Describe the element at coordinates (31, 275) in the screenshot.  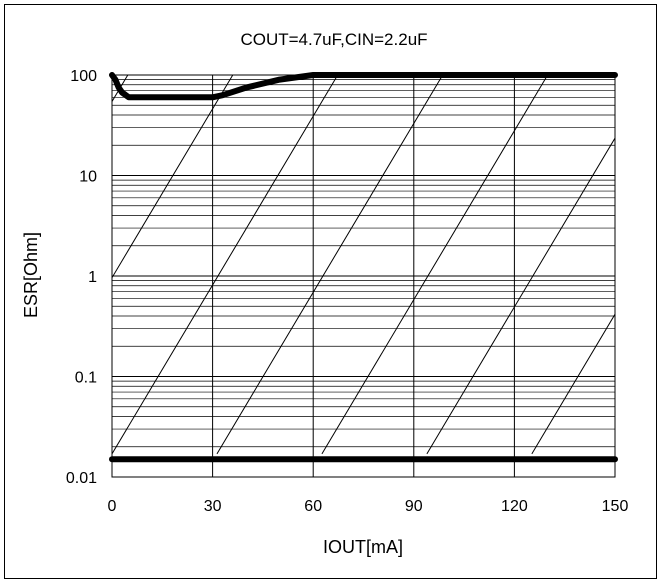
I see `y-axis-label: ESR[Ohm]` at that location.